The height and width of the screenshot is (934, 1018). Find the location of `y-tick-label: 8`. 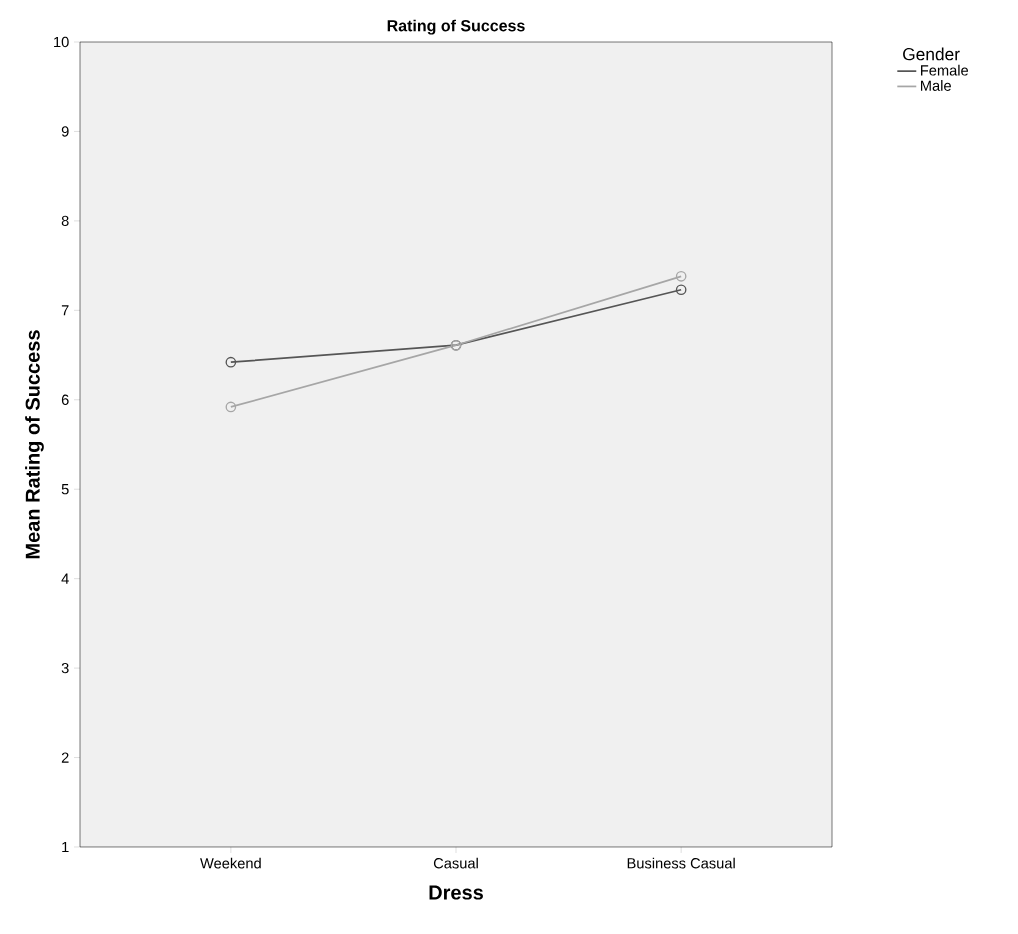

y-tick-label: 8 is located at coordinates (65, 221).